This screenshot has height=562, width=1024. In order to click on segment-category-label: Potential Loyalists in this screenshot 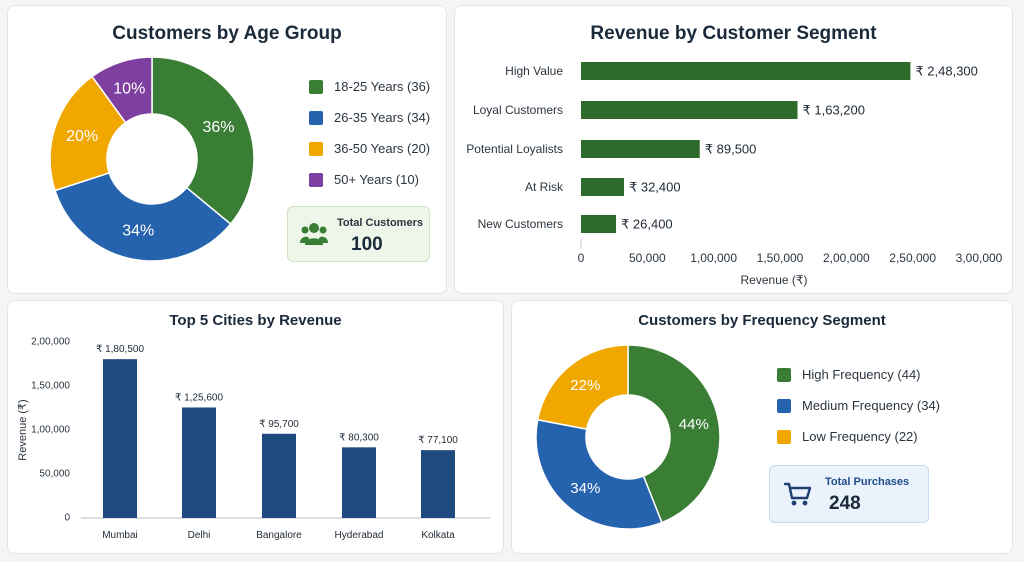, I will do `click(514, 149)`.